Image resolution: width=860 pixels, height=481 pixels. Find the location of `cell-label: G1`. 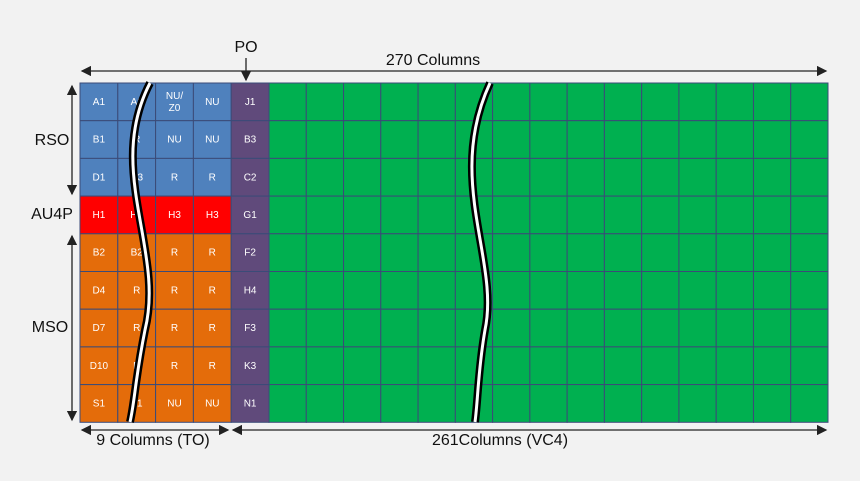

cell-label: G1 is located at coordinates (250, 215).